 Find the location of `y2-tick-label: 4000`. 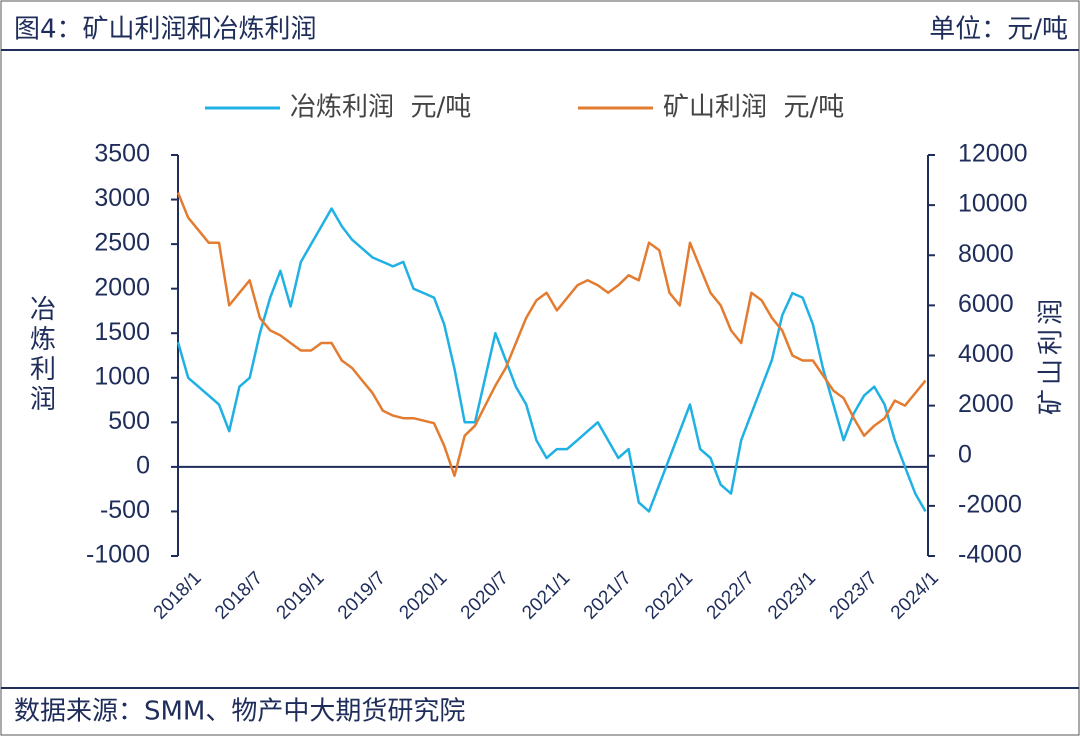

y2-tick-label: 4000 is located at coordinates (986, 354).